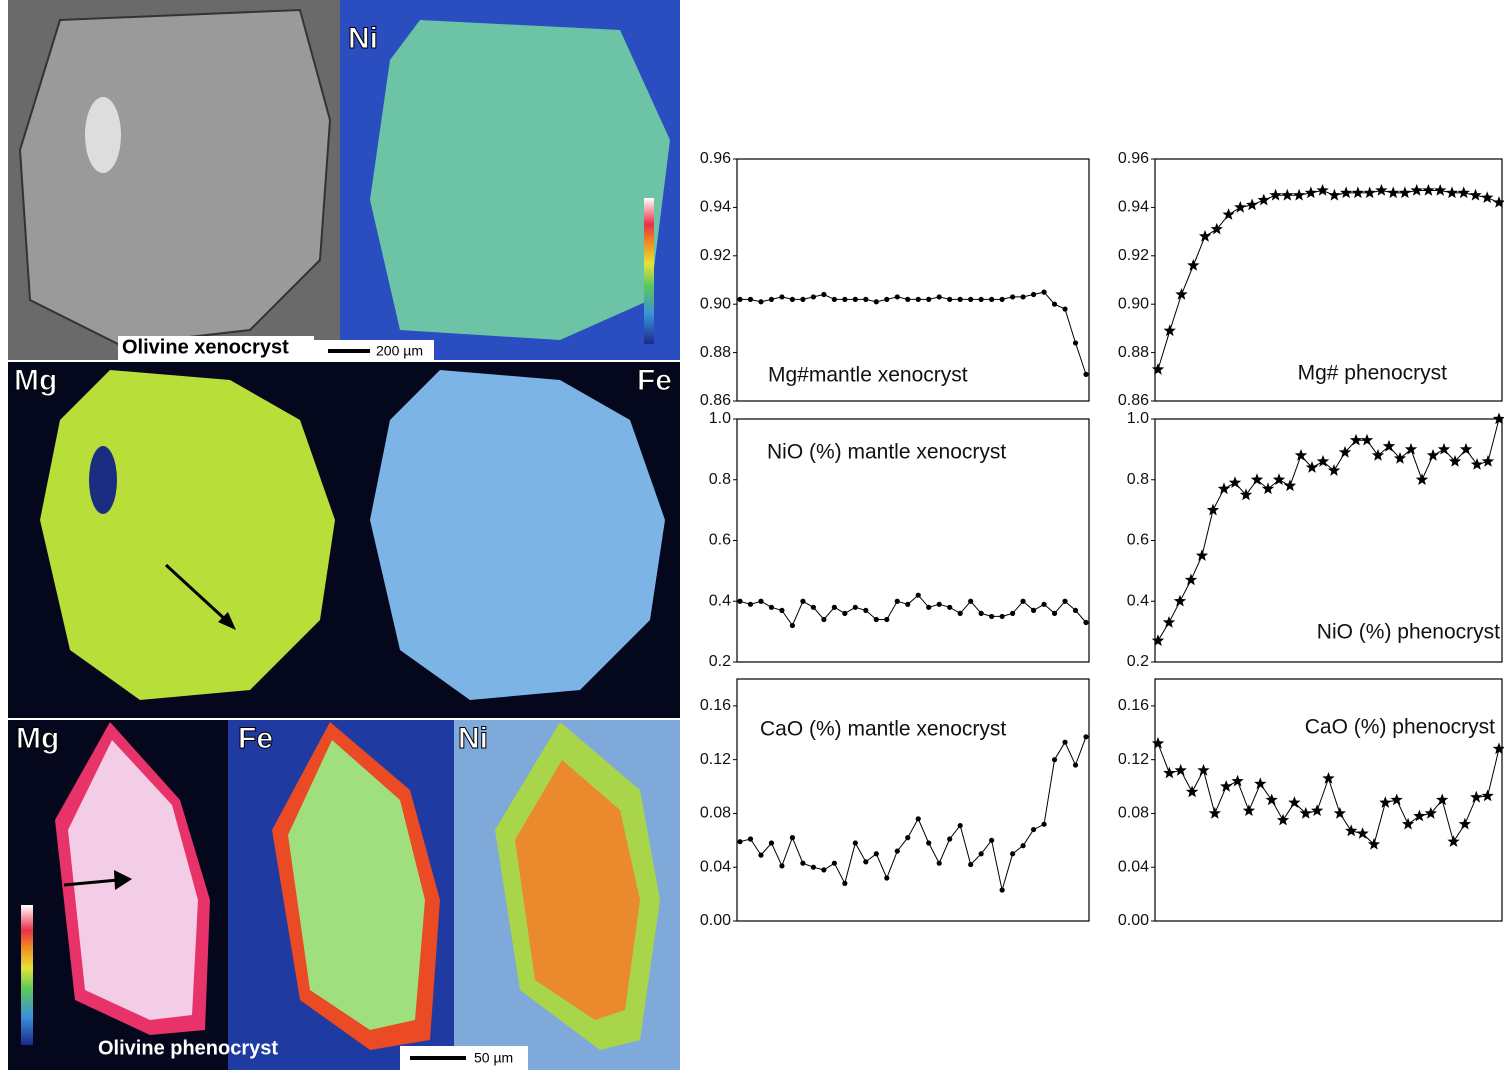  I want to click on arrow-head, so click(123, 880).